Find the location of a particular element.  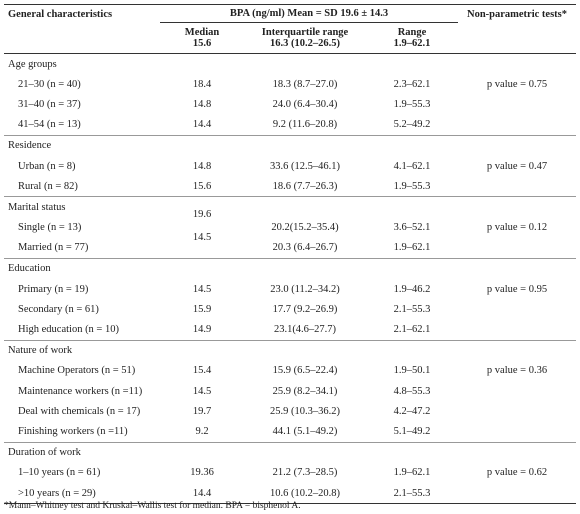

cell: 18.4 is located at coordinates (202, 84).